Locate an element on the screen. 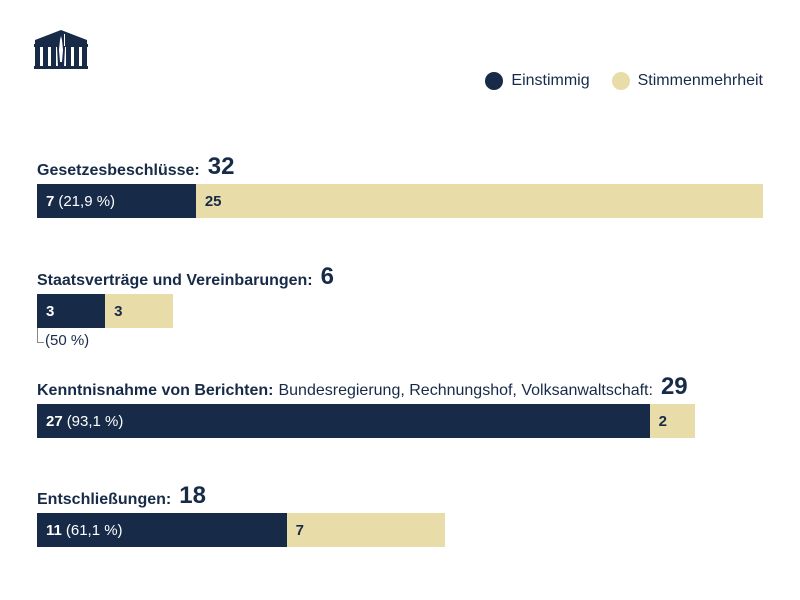 The width and height of the screenshot is (800, 600). bar: 7 (21,9 %) 25 is located at coordinates (400, 201).